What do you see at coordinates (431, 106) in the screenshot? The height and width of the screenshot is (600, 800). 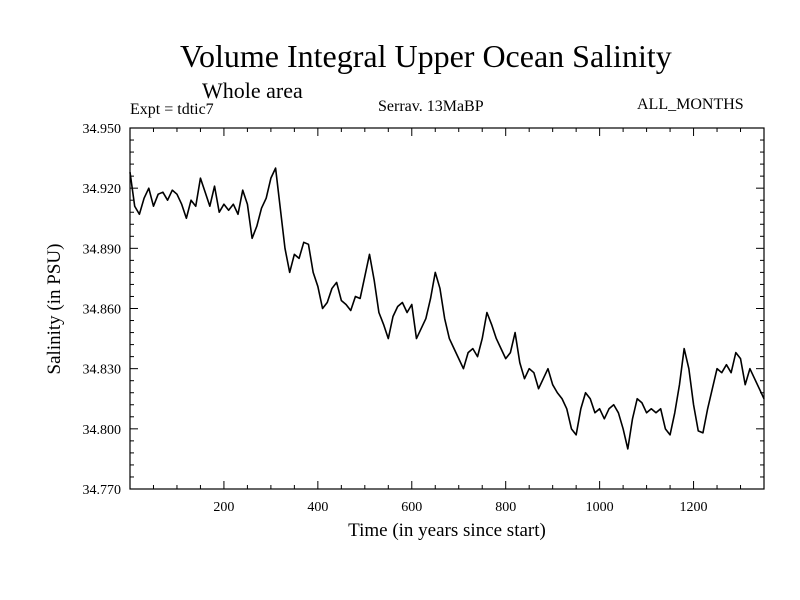 I see `period-annotation: Serrav. 13MaBP` at bounding box center [431, 106].